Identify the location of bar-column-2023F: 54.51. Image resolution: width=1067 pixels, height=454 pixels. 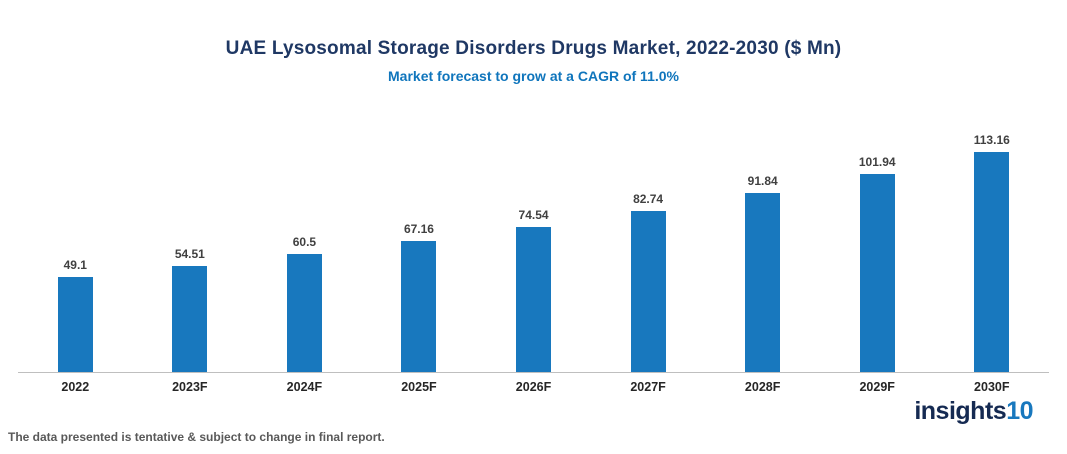
(190, 309).